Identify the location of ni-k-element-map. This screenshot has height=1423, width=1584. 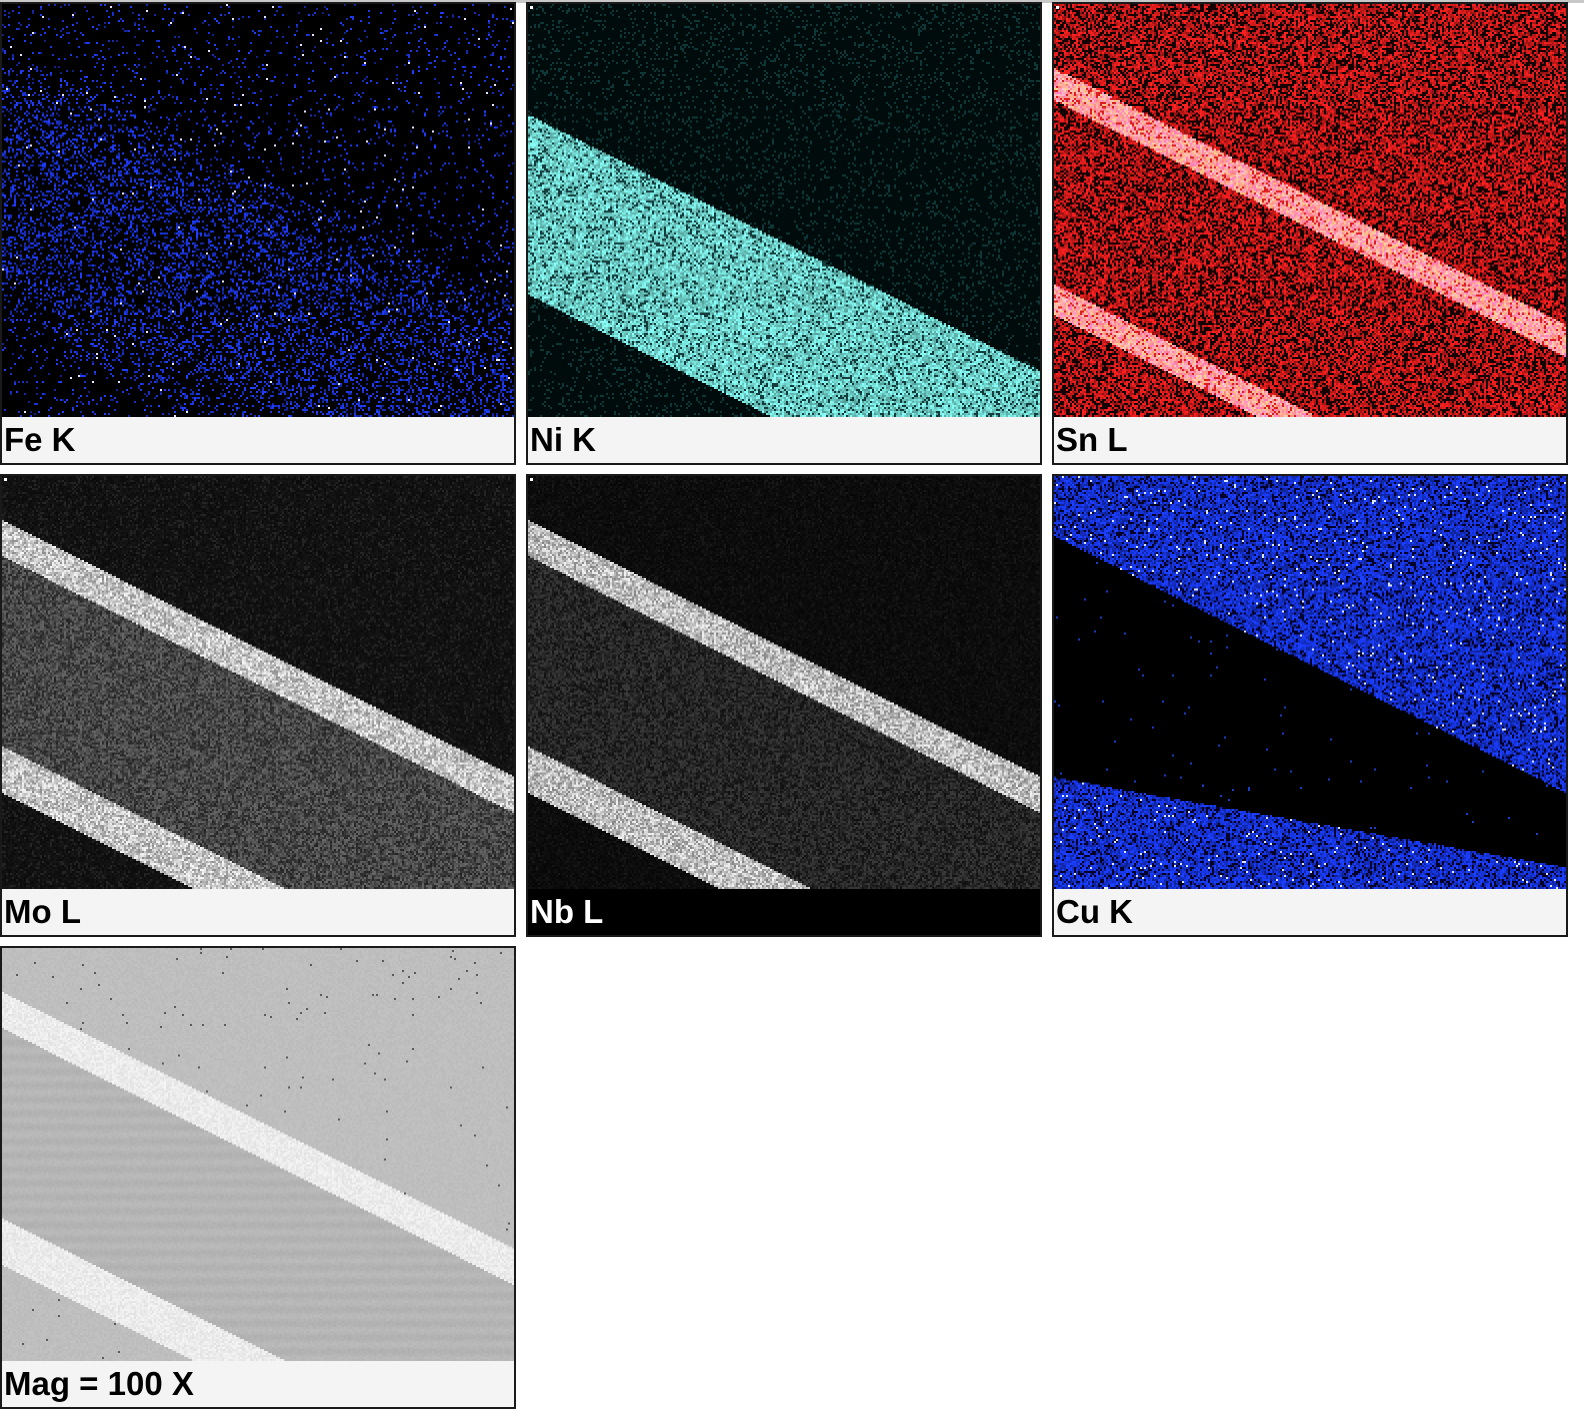
(784, 210).